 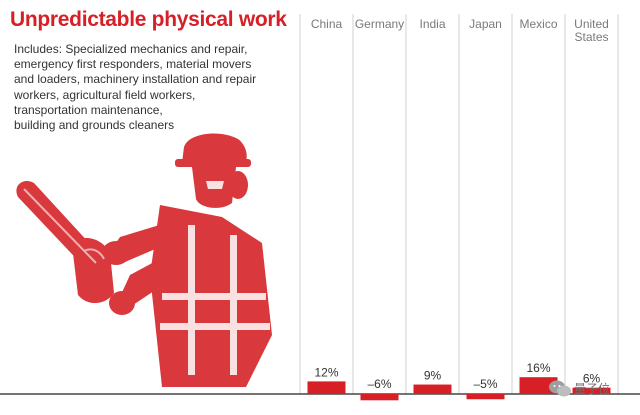 What do you see at coordinates (433, 376) in the screenshot?
I see `data-label: 9%` at bounding box center [433, 376].